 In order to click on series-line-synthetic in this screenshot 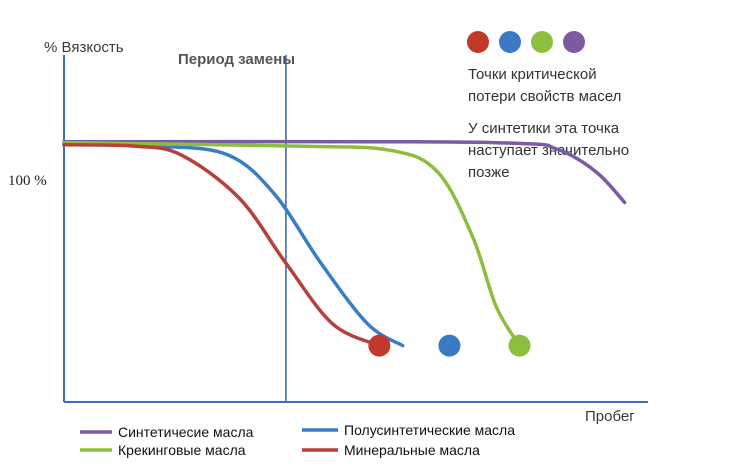, I will do `click(344, 172)`.